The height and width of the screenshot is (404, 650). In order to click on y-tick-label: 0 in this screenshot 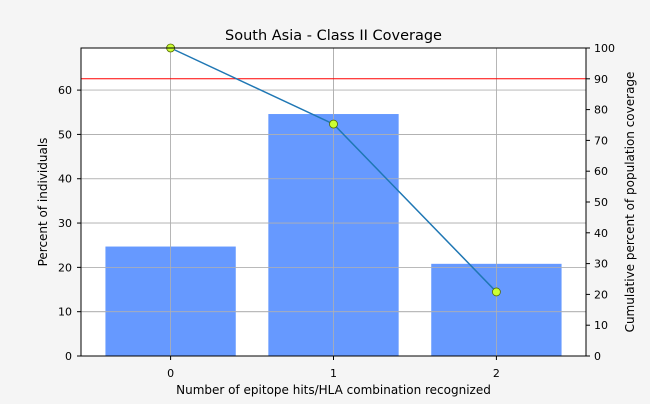, I will do `click(68, 356)`.